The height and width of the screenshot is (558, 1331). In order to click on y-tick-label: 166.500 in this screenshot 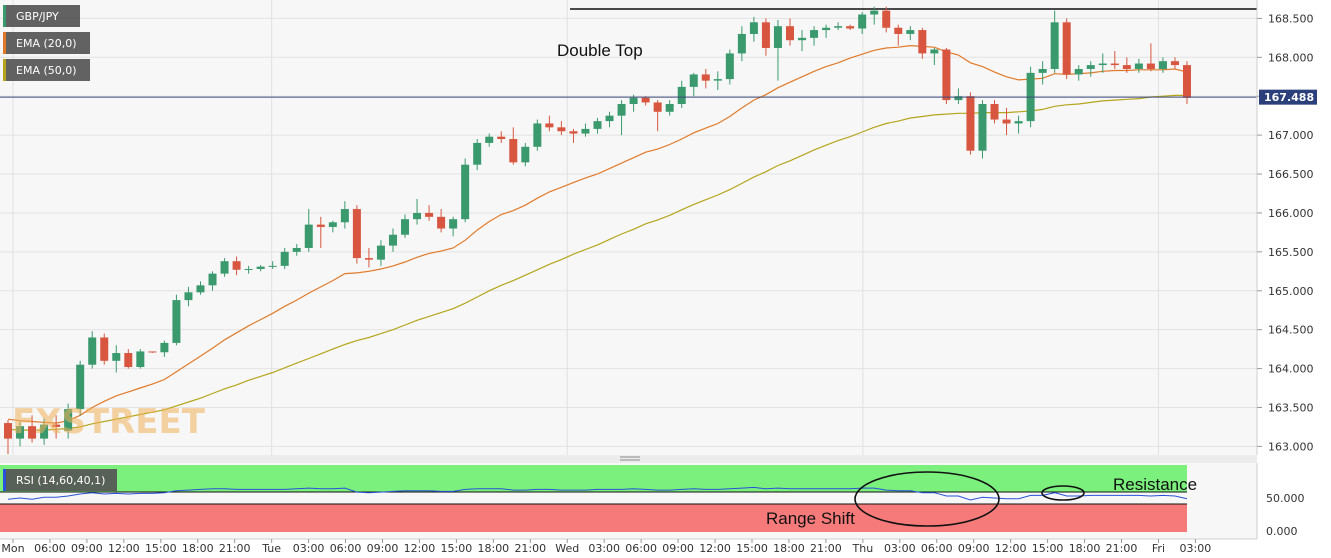, I will do `click(1291, 174)`.